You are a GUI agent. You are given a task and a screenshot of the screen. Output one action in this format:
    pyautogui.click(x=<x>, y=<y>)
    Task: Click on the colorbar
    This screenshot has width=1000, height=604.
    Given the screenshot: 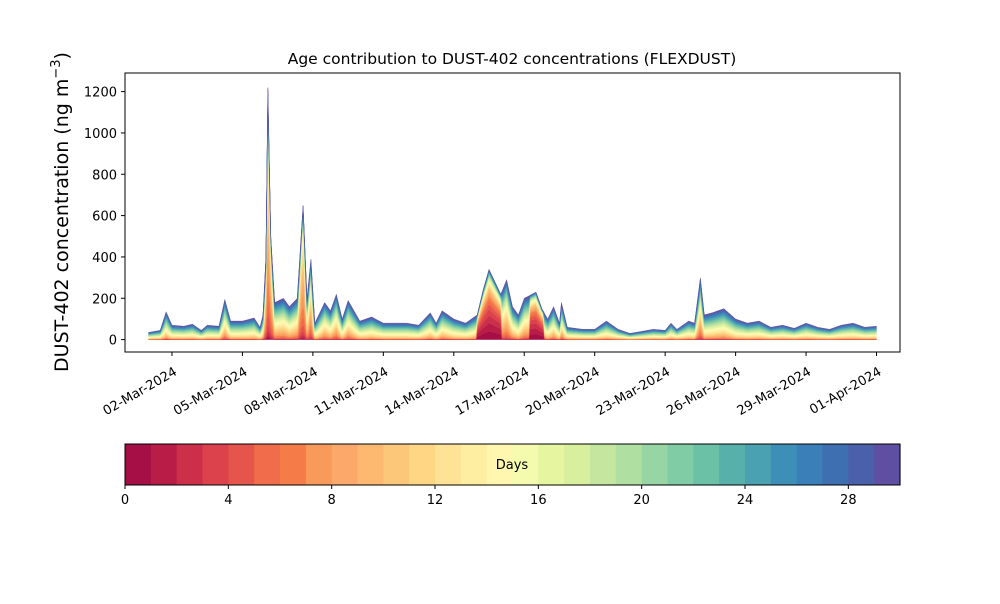 What is the action you would take?
    pyautogui.click(x=513, y=464)
    